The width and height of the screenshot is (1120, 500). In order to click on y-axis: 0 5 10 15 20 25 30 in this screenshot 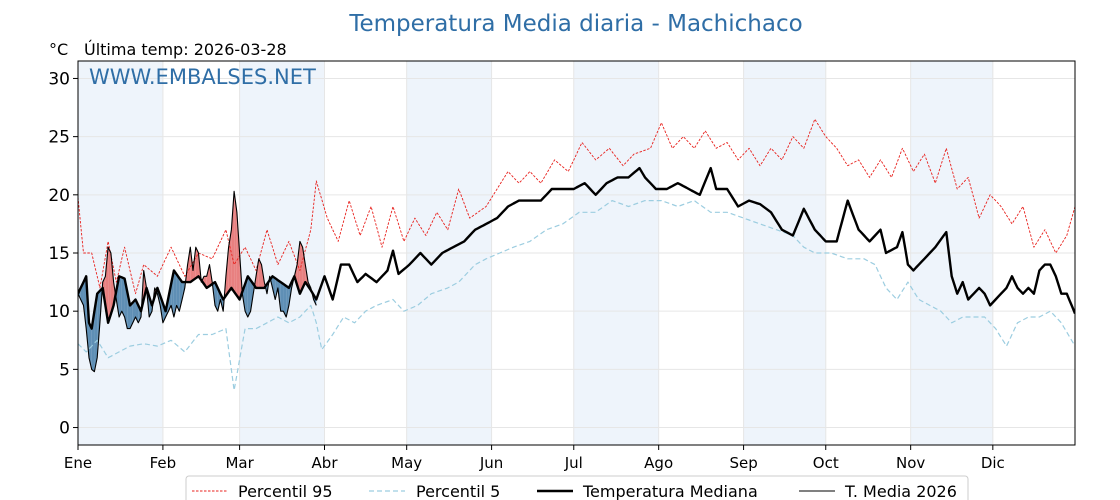, I will do `click(63, 254)`.